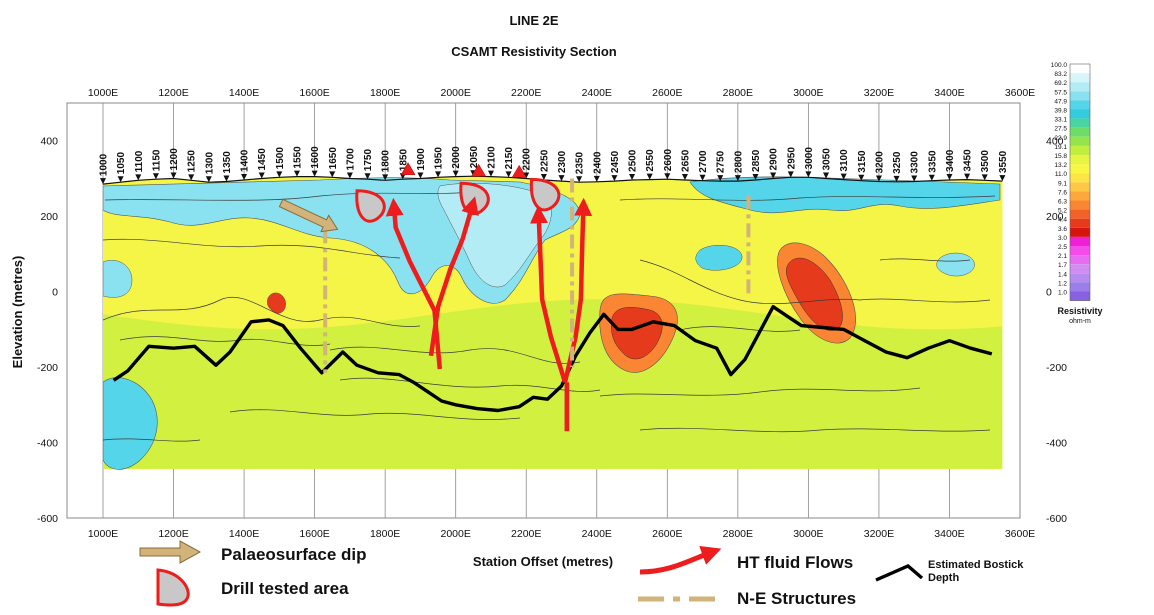 This screenshot has height=615, width=1154. Describe the element at coordinates (227, 162) in the screenshot. I see `station-label: 1350` at that location.